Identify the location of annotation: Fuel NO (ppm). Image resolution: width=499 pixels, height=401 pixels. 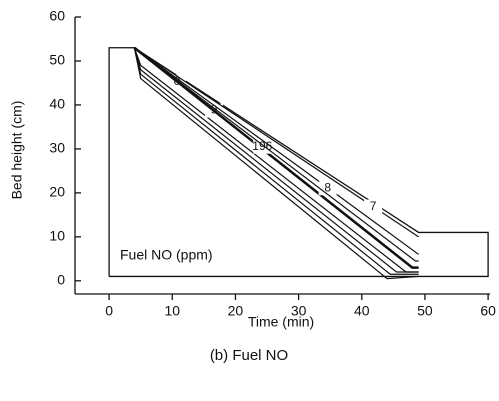
(166, 255).